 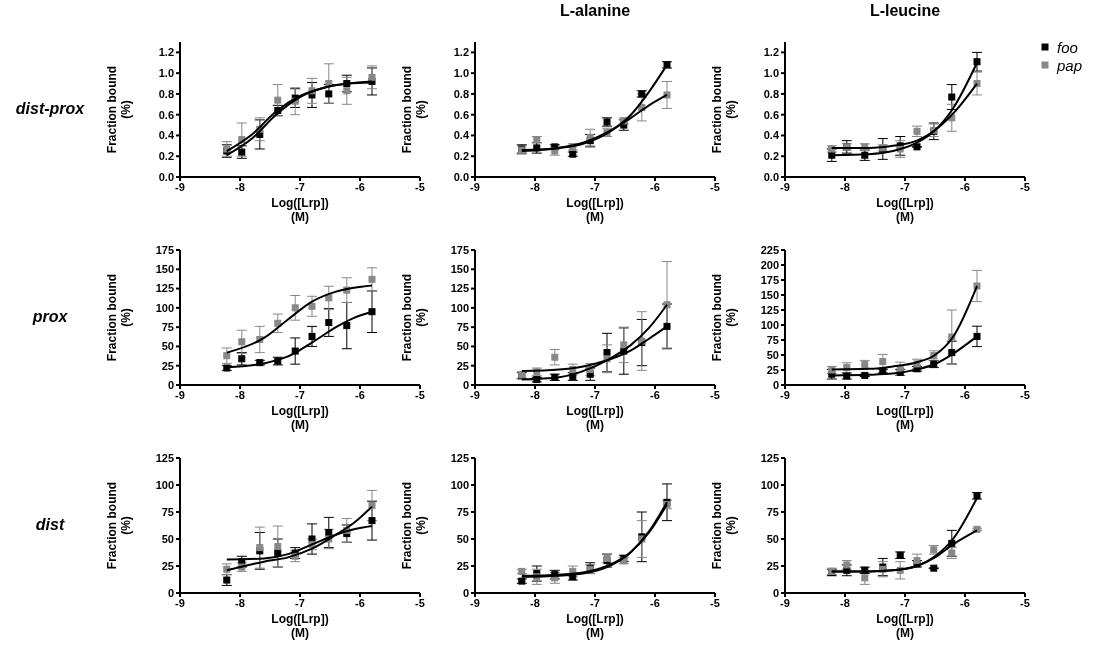 I want to click on y-tick-label: 225, so click(x=769, y=249).